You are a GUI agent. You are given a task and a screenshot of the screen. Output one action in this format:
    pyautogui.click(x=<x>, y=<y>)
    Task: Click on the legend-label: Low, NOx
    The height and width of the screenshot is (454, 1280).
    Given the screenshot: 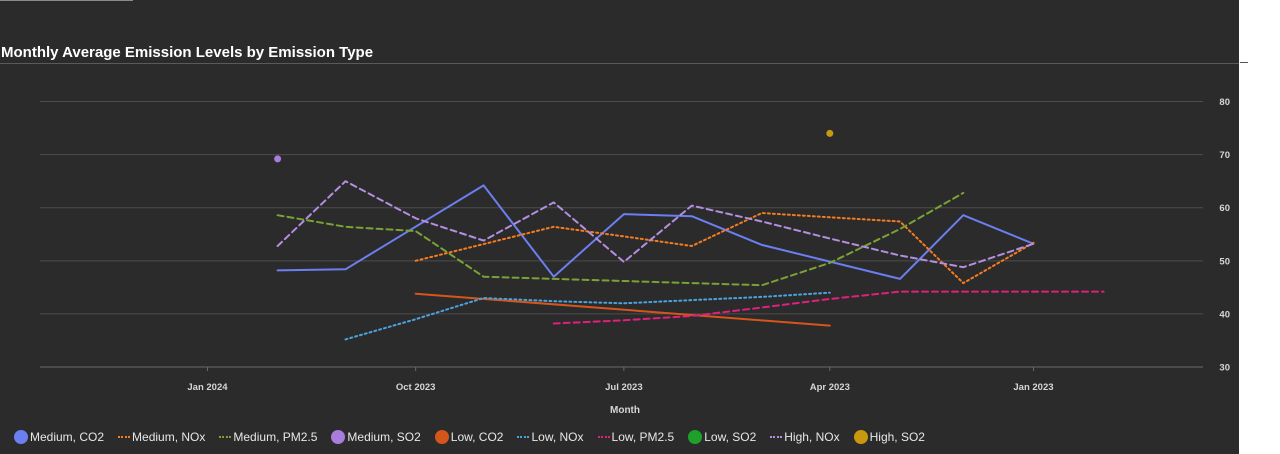 What is the action you would take?
    pyautogui.click(x=557, y=437)
    